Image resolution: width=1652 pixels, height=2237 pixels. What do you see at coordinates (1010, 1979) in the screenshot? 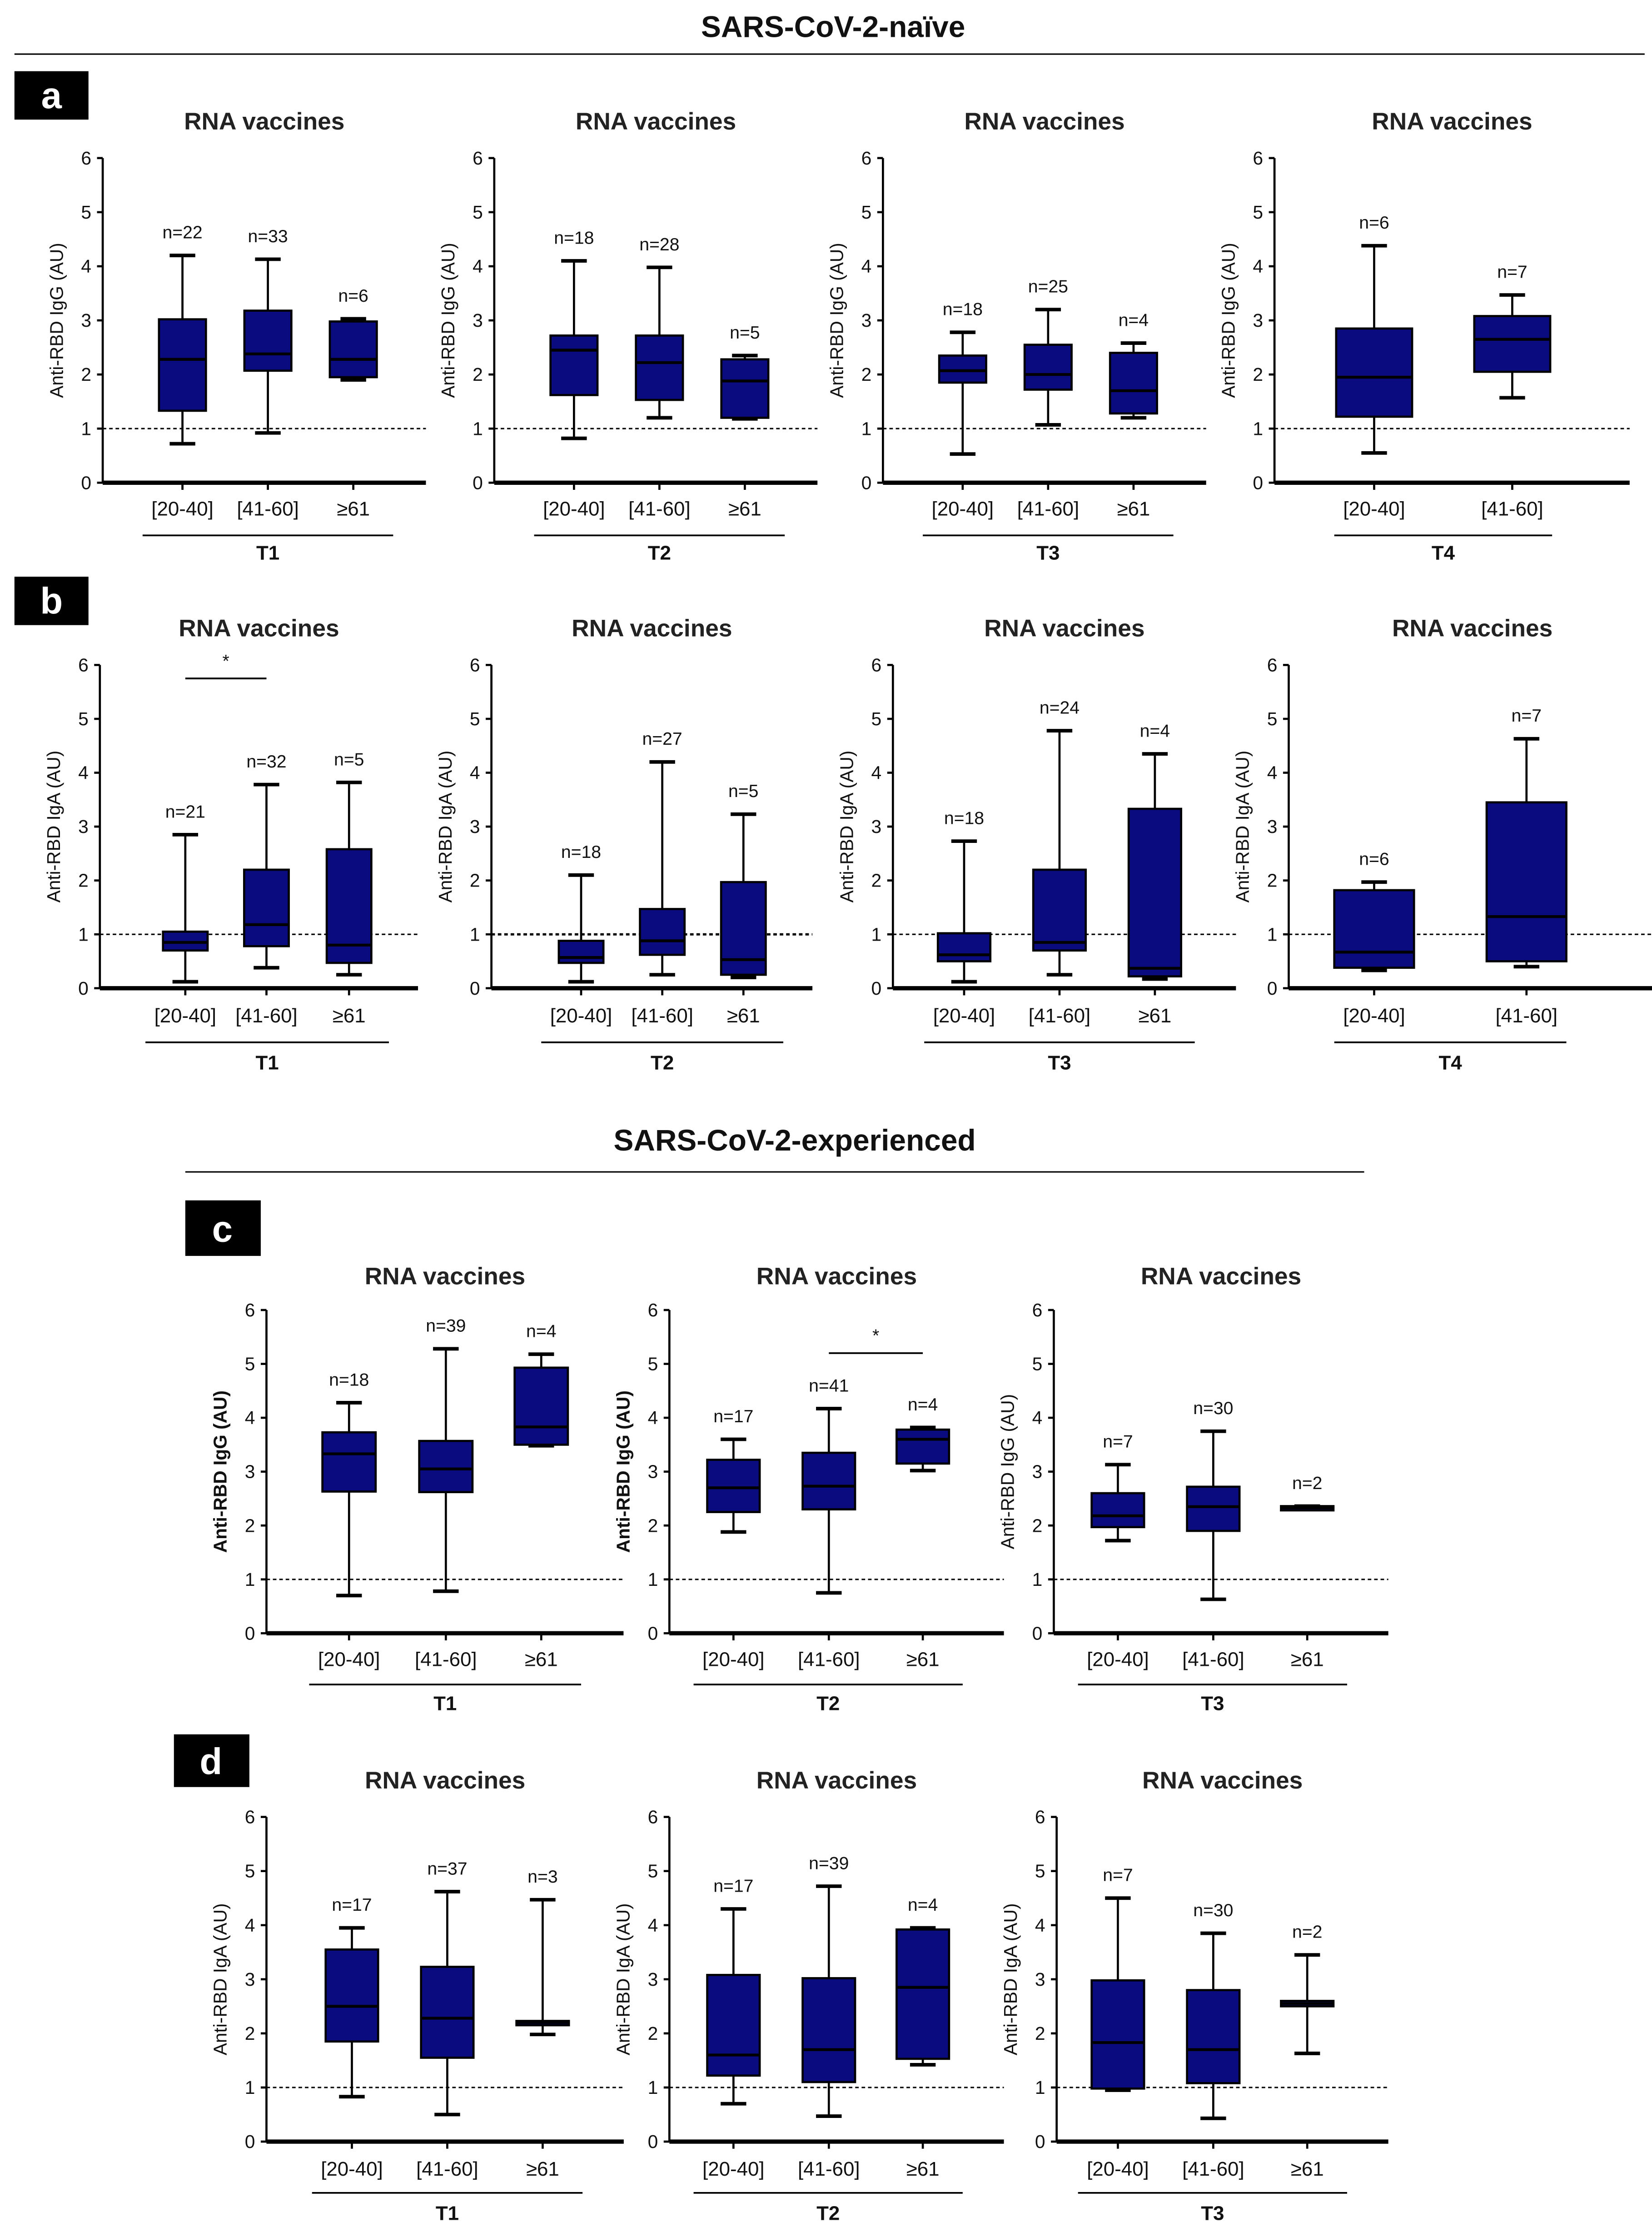
I see `y-axis-label: Anti-RBD IgA (AU)` at bounding box center [1010, 1979].